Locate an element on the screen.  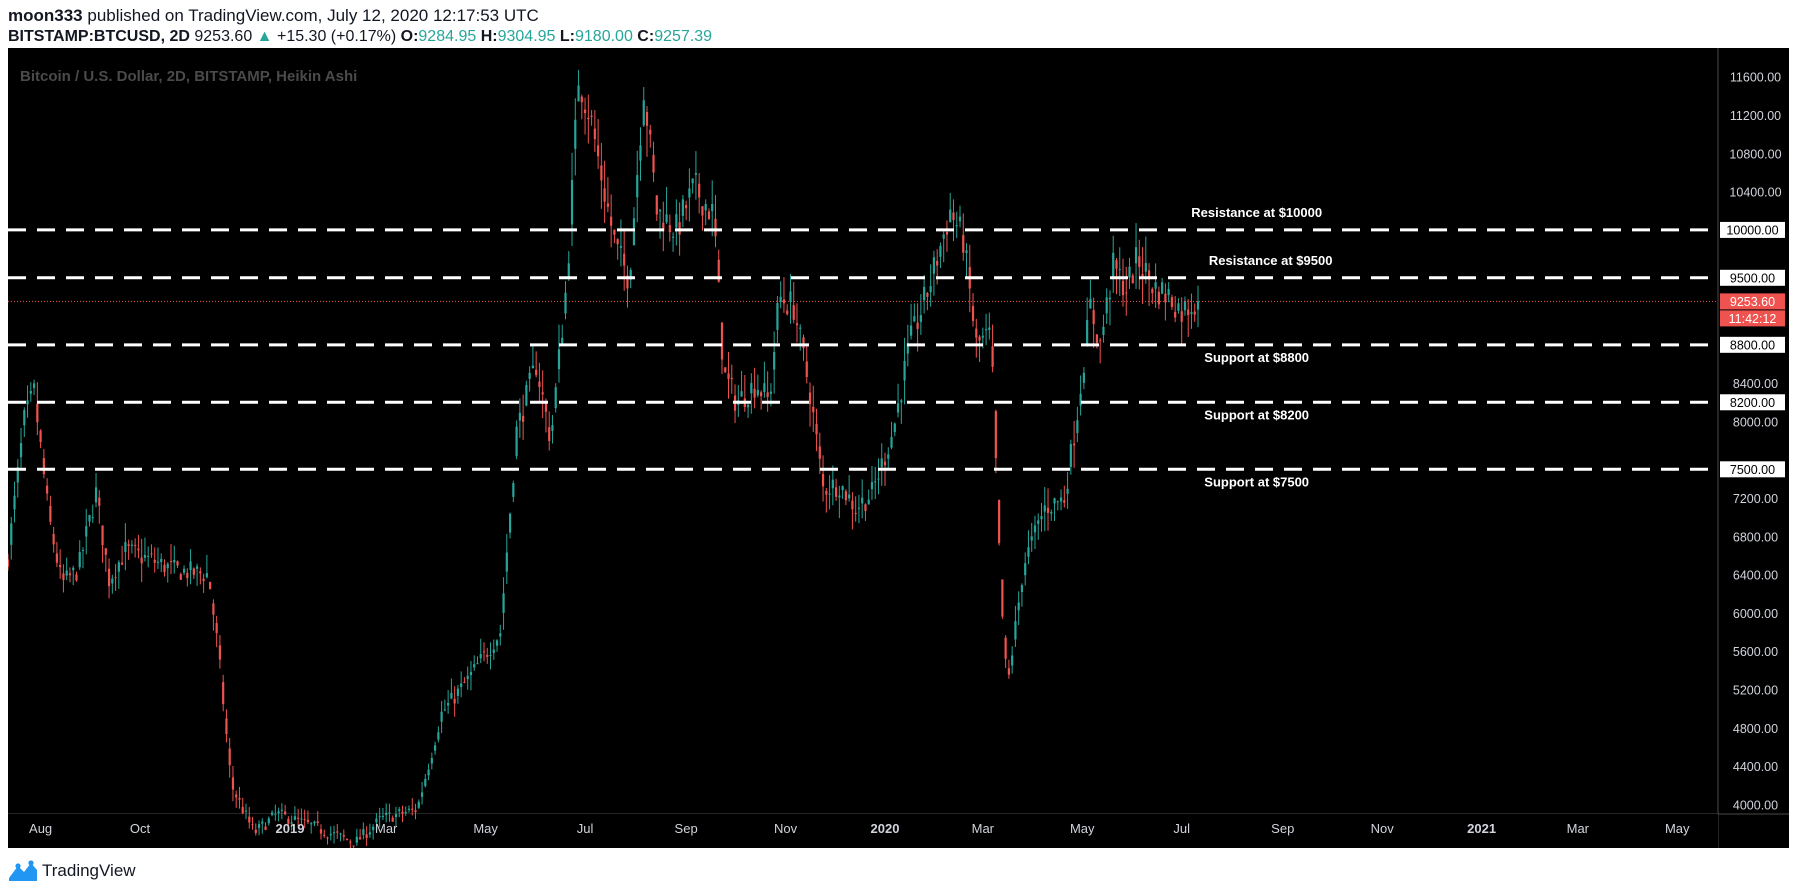
time-tick-label: 2020 is located at coordinates (885, 828).